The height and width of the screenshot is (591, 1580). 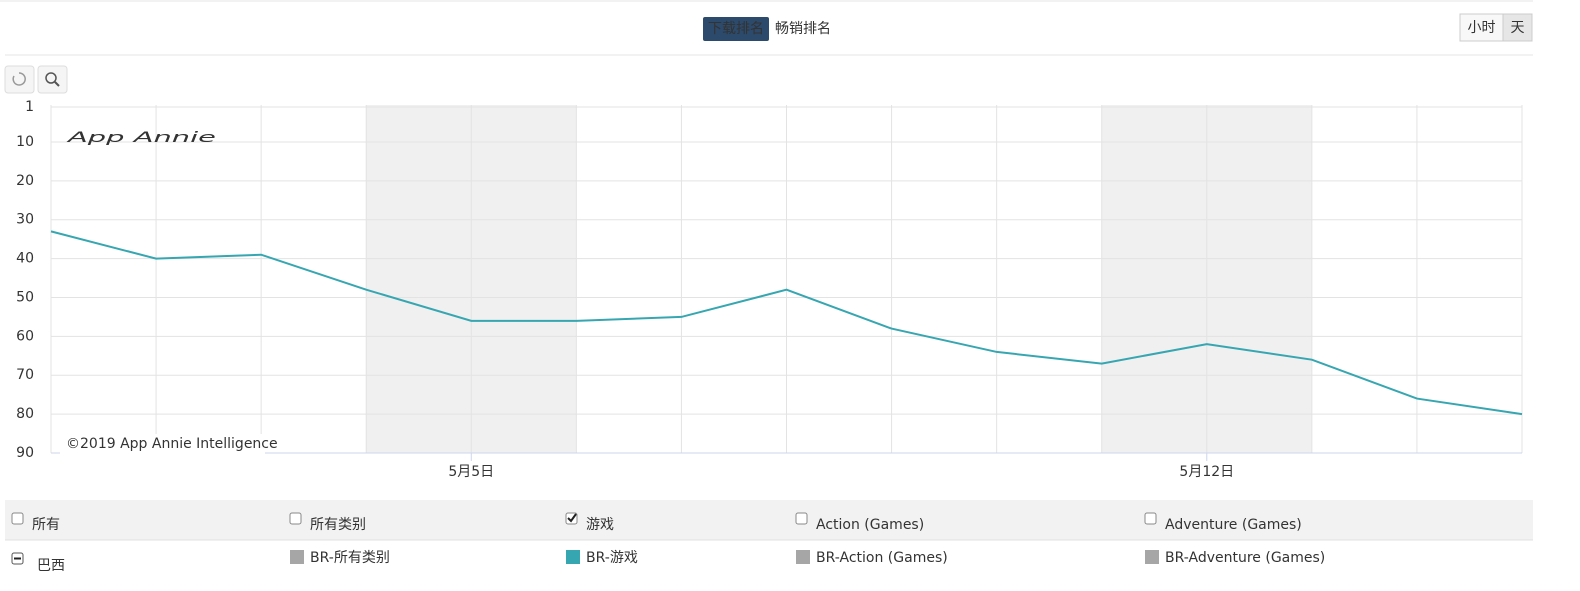 I want to click on zoom-button, so click(x=52, y=79).